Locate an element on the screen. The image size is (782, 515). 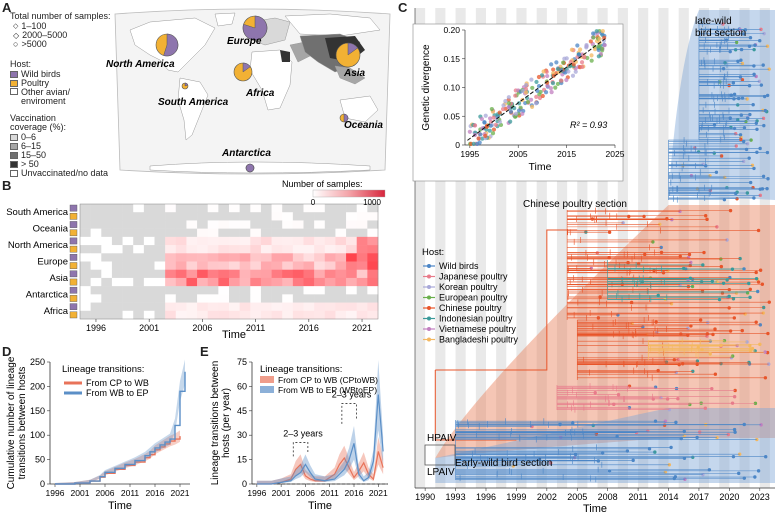
tree-tip is located at coordinates (649, 449).